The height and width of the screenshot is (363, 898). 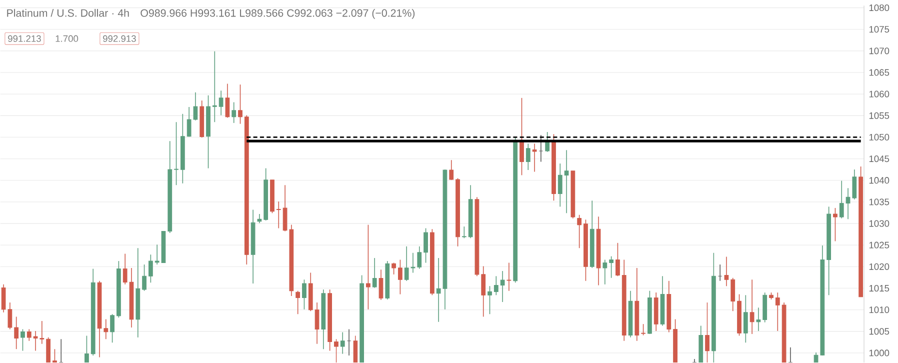 I want to click on annotation: 992.913, so click(x=119, y=38).